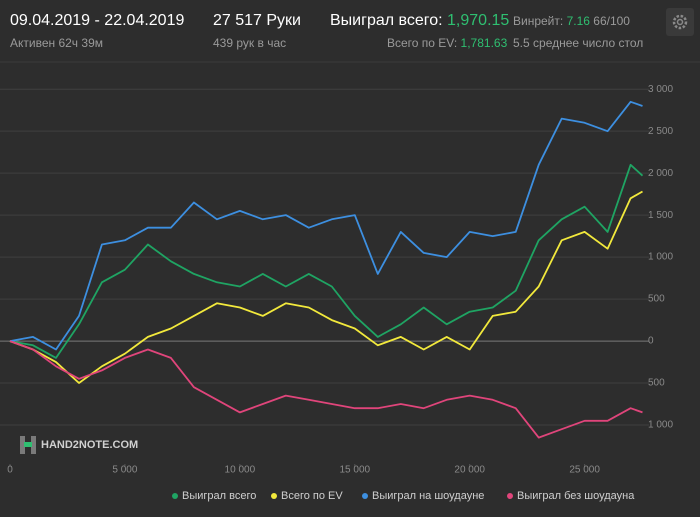 The image size is (700, 517). What do you see at coordinates (660, 89) in the screenshot?
I see `y-tick-label: 3 000` at bounding box center [660, 89].